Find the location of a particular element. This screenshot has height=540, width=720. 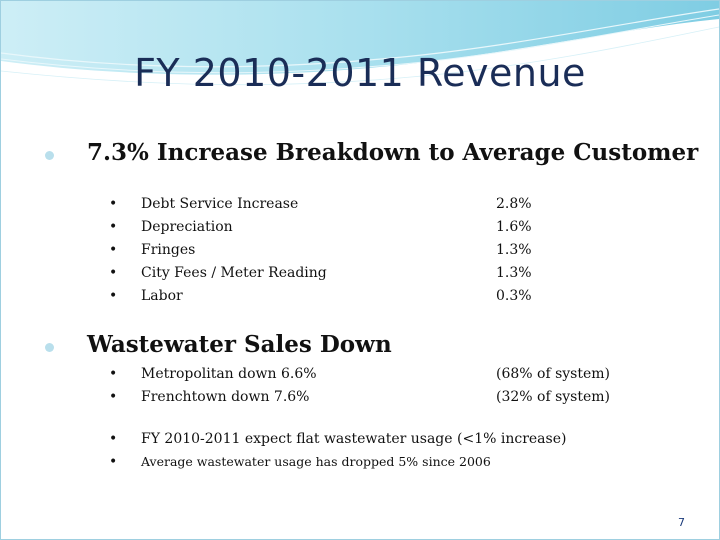

item-value: (68% of system) is located at coordinates (553, 374).